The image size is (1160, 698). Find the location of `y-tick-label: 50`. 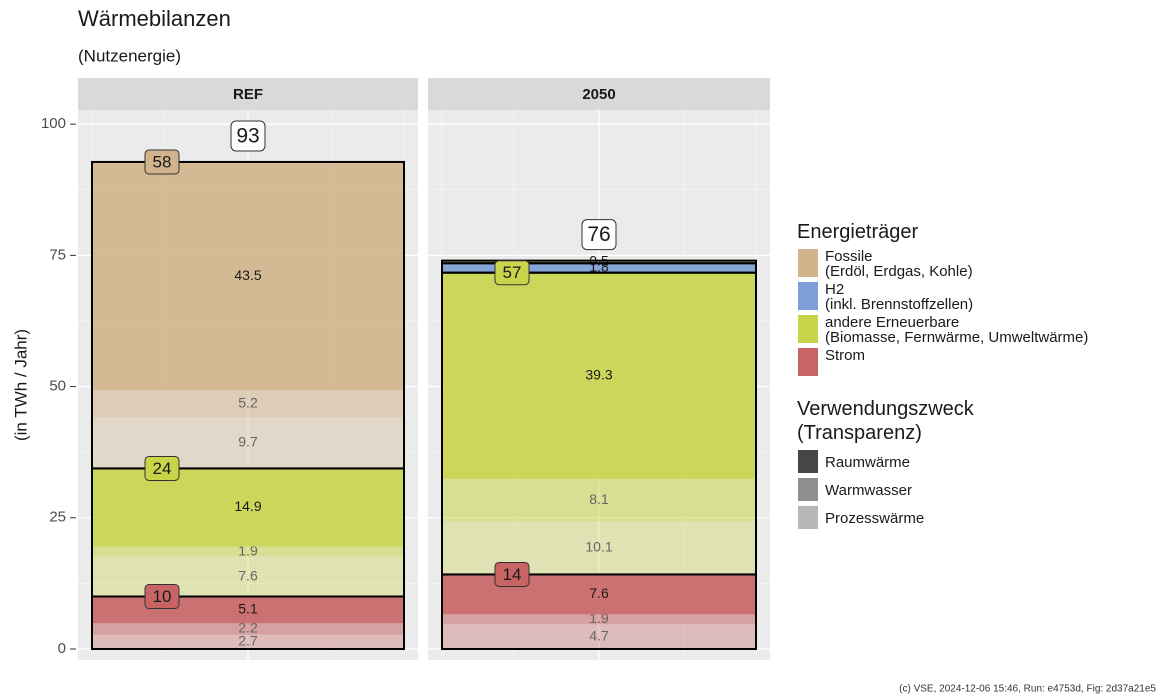

y-tick-label: 50 is located at coordinates (57, 386).